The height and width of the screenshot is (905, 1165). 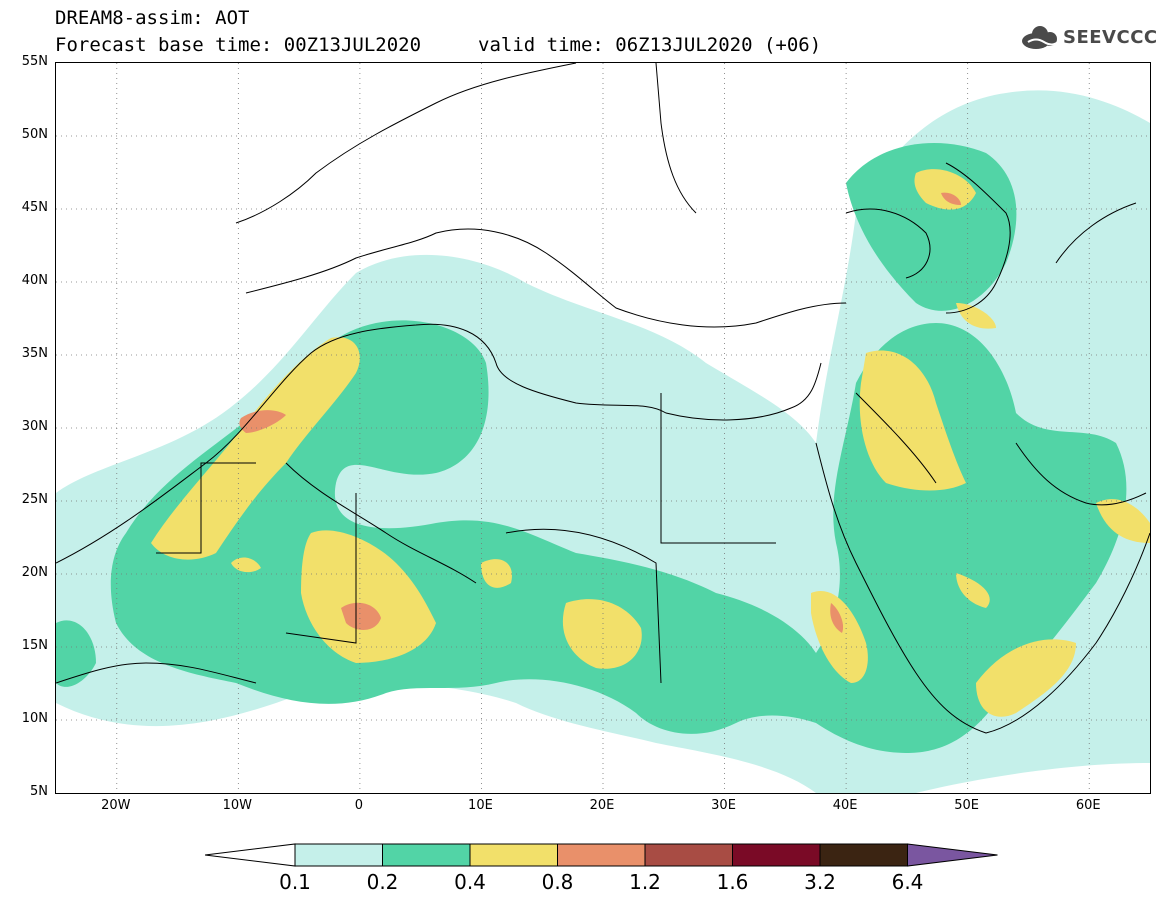 I want to click on colorbar-level-label: 1.6, so click(x=732, y=882).